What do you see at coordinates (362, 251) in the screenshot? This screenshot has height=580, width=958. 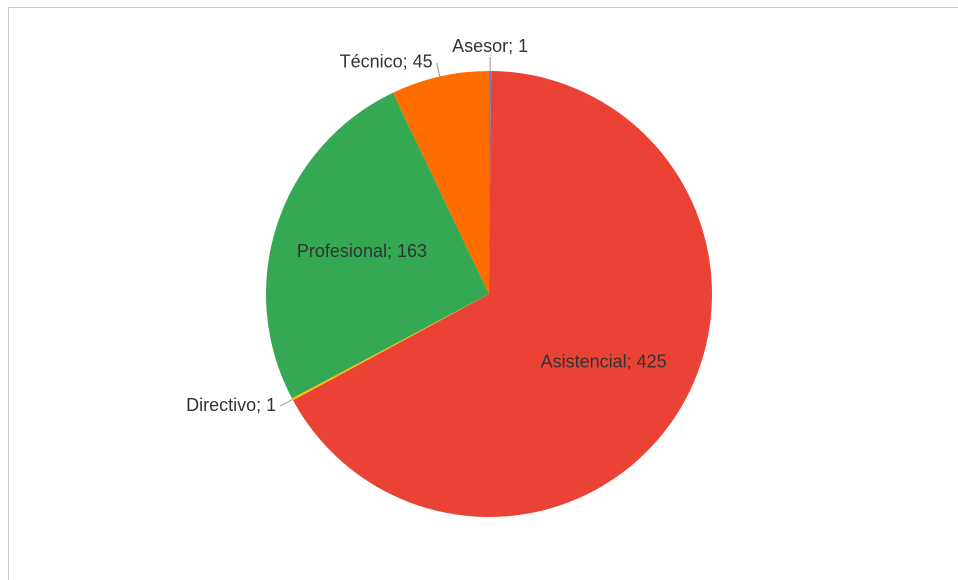 I see `data-label: Profesional; 163` at bounding box center [362, 251].